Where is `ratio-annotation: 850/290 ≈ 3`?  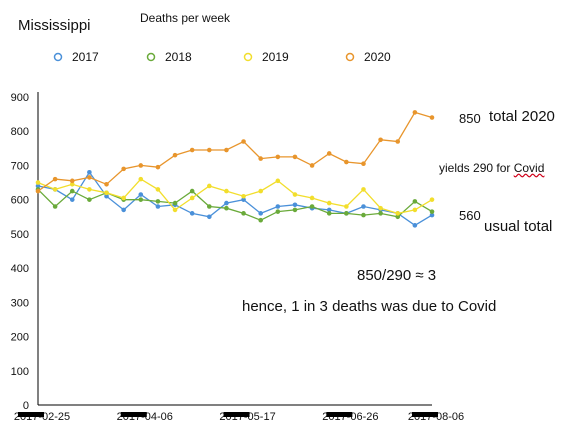
ratio-annotation: 850/290 ≈ 3 is located at coordinates (397, 275).